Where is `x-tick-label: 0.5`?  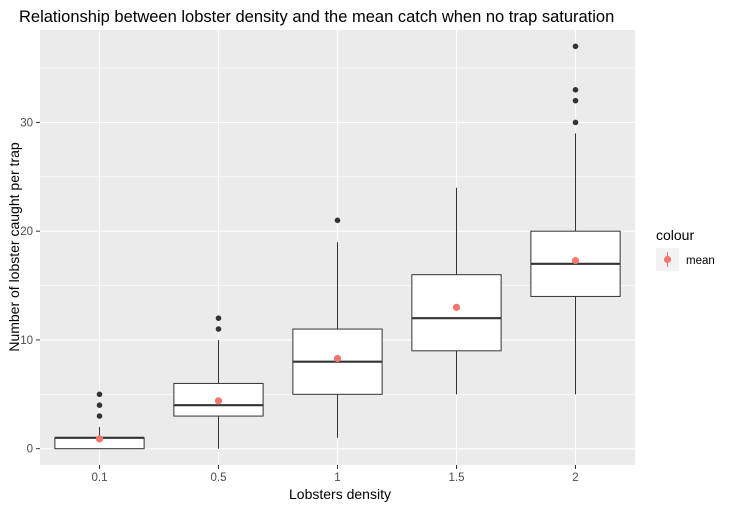
x-tick-label: 0.5 is located at coordinates (219, 478).